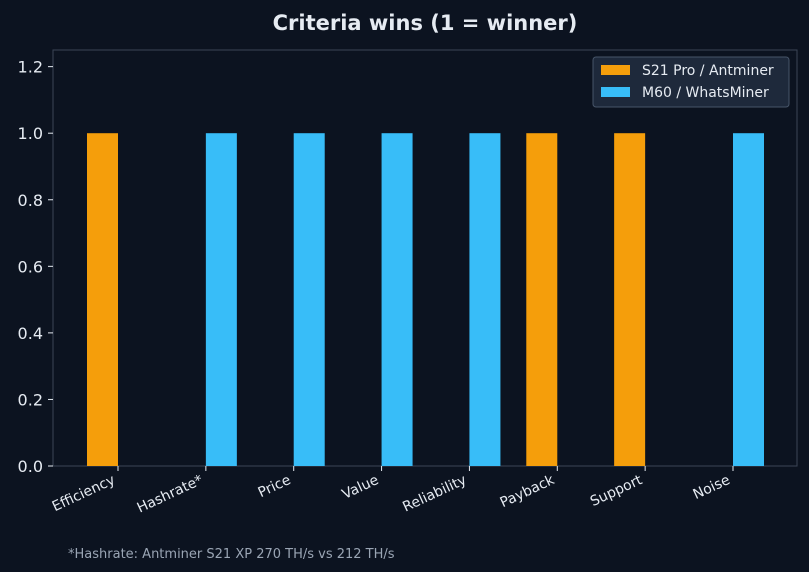 This screenshot has height=572, width=809. What do you see at coordinates (616, 491) in the screenshot?
I see `x-tick-label-support: Support` at bounding box center [616, 491].